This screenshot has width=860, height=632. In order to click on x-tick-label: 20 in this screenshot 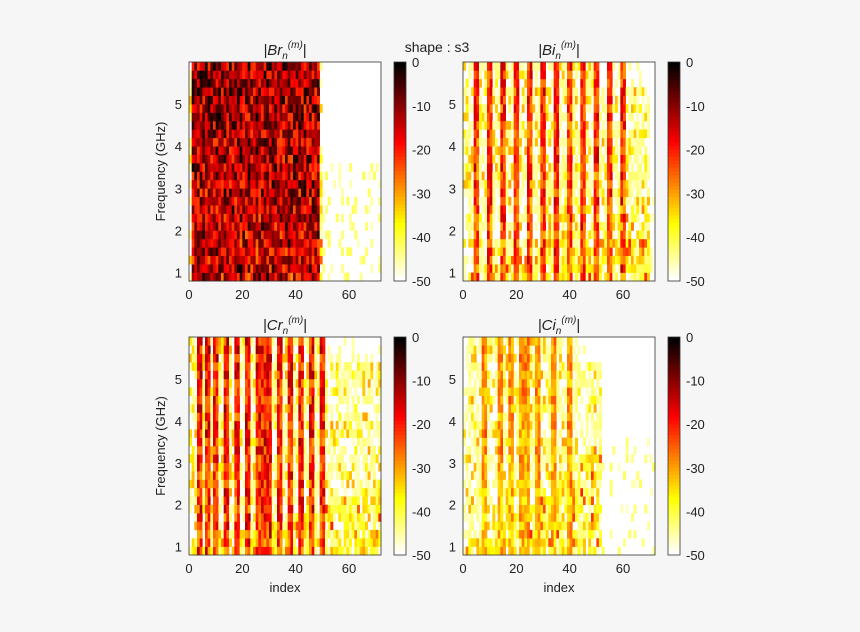, I will do `click(242, 568)`.